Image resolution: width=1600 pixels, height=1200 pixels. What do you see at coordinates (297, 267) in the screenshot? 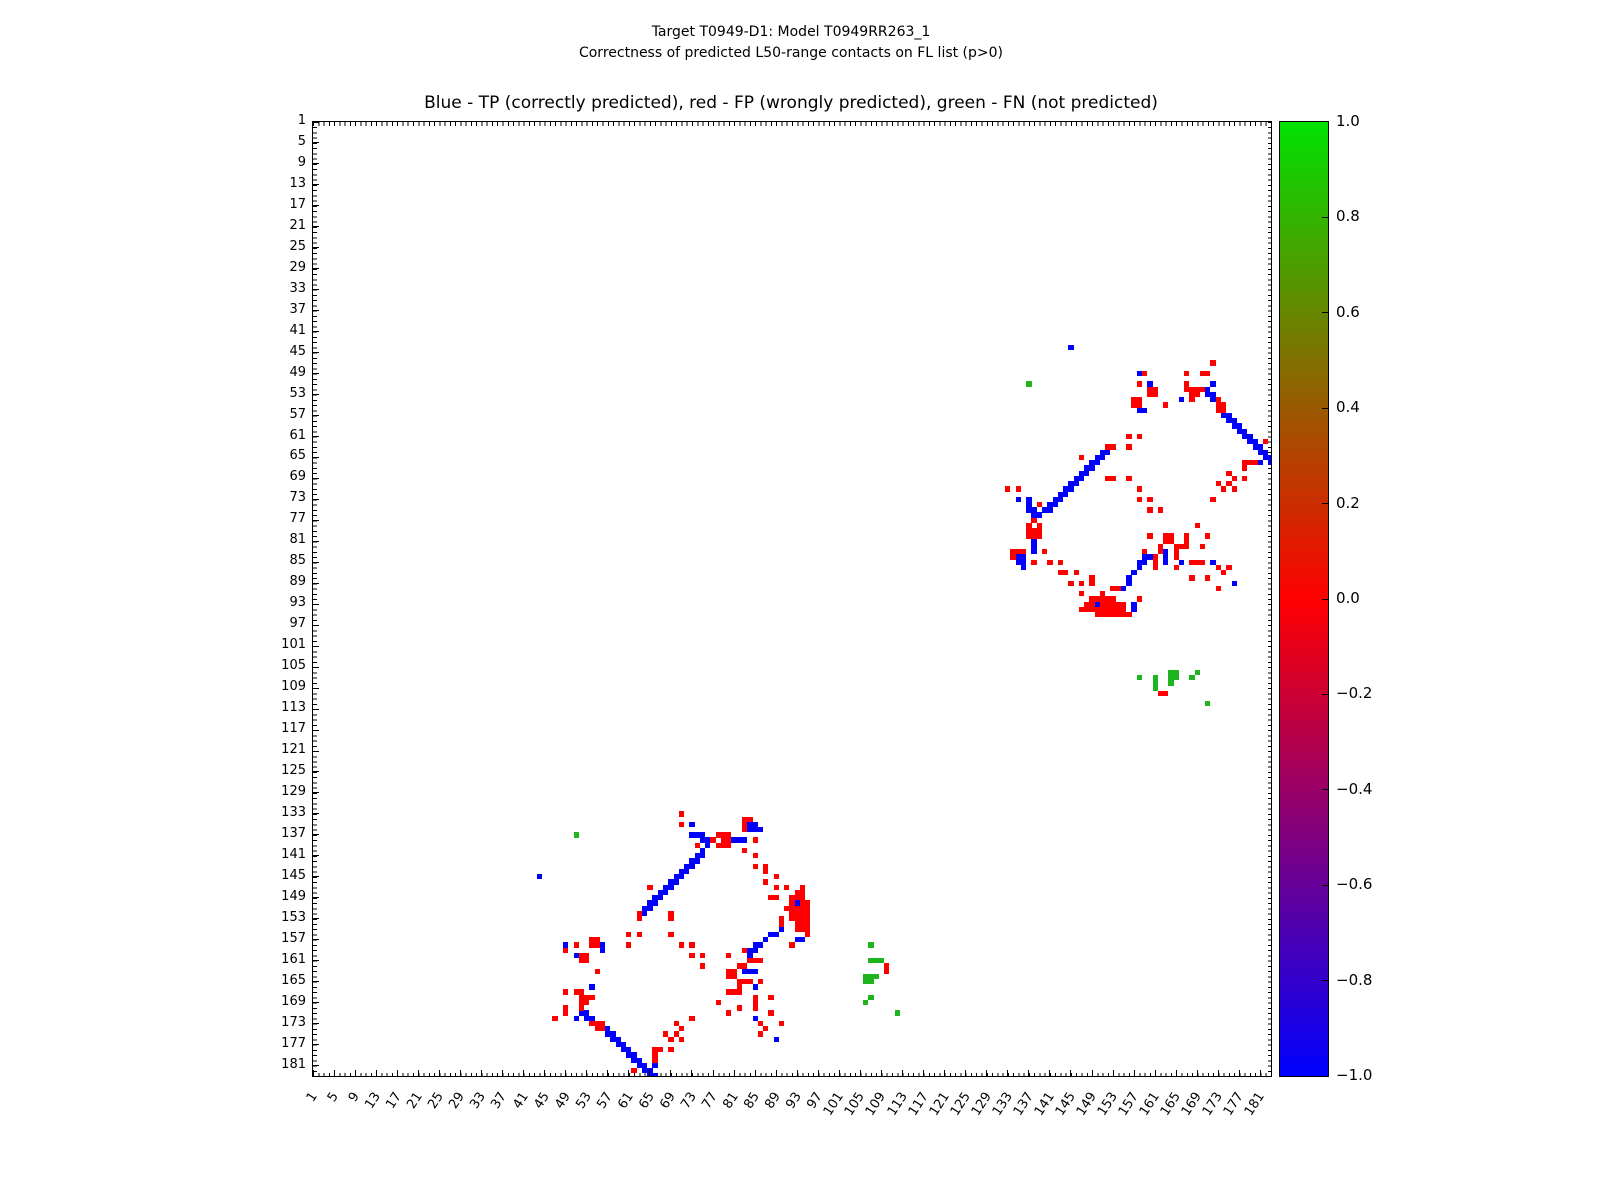
I see `y-tick-label: 29` at bounding box center [297, 267].